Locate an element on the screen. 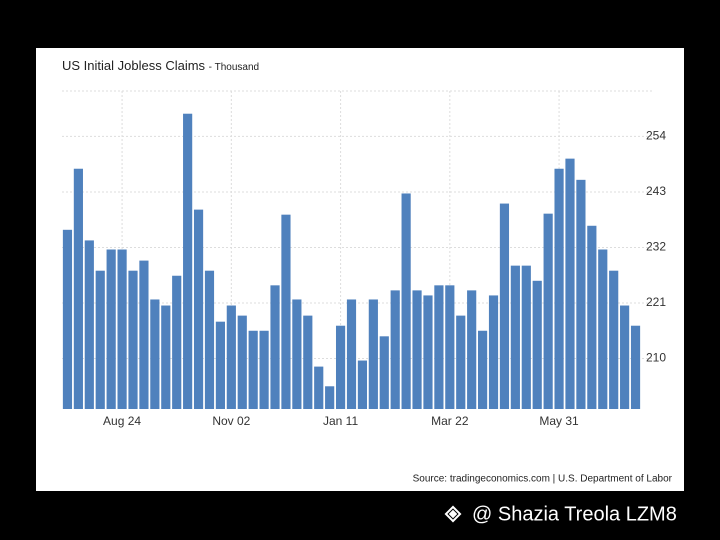 The height and width of the screenshot is (540, 720). y-tick-label: 210 is located at coordinates (656, 358).